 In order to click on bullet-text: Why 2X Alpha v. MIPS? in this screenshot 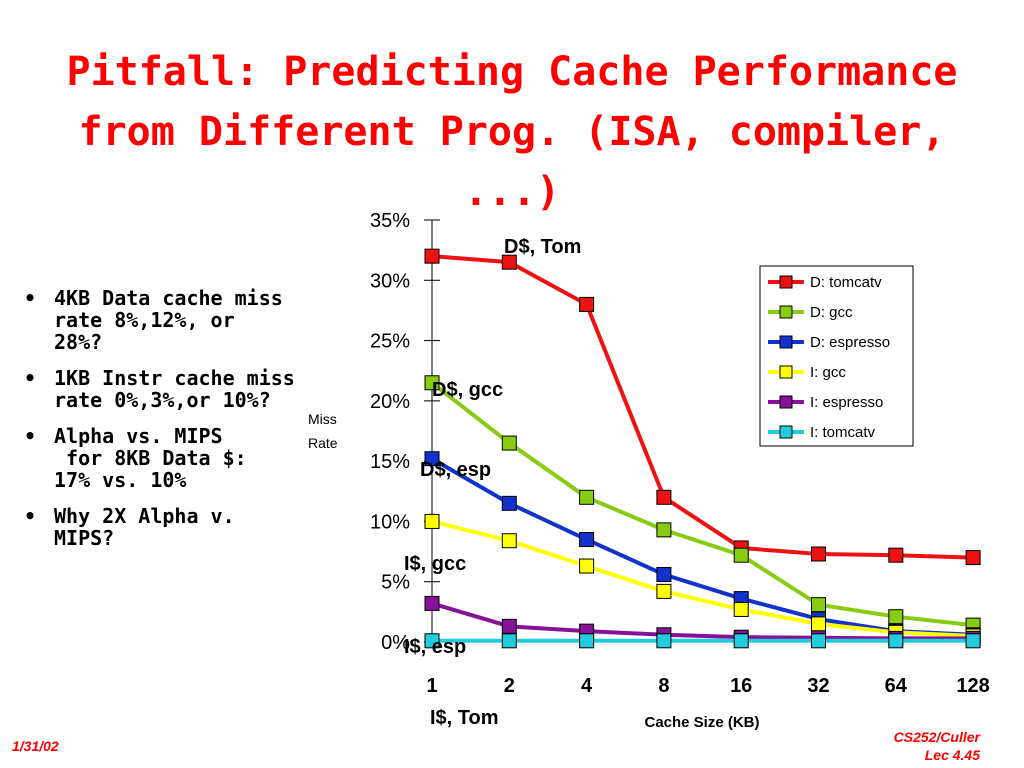, I will do `click(144, 527)`.